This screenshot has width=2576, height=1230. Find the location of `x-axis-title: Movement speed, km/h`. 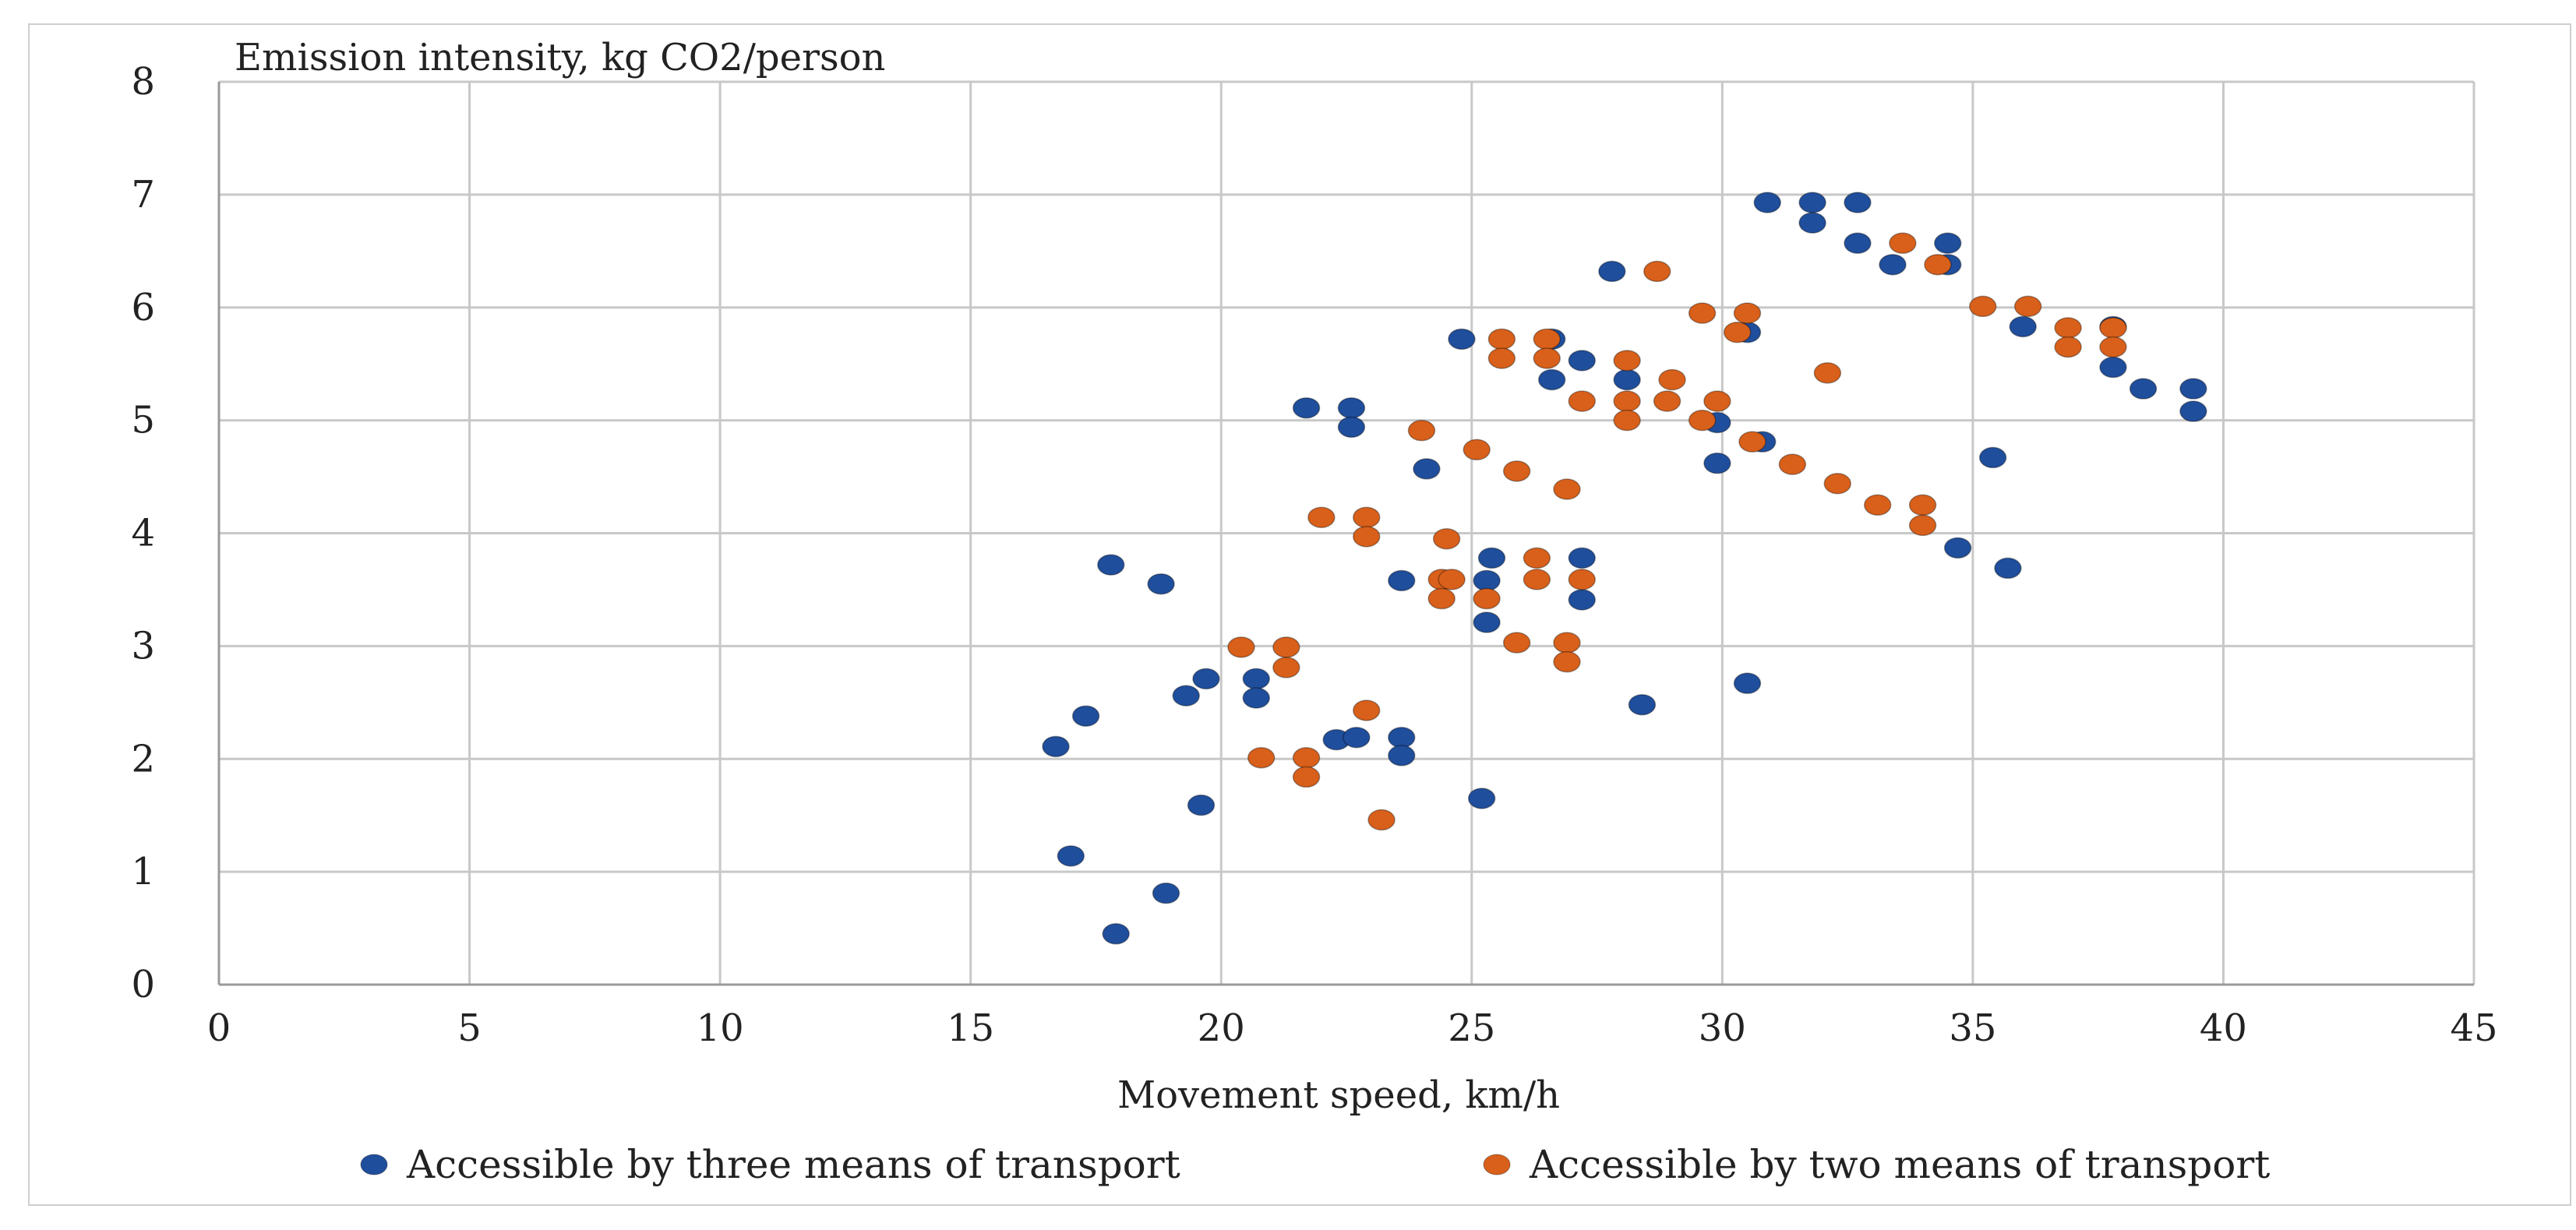

x-axis-title: Movement speed, km/h is located at coordinates (1338, 1095).